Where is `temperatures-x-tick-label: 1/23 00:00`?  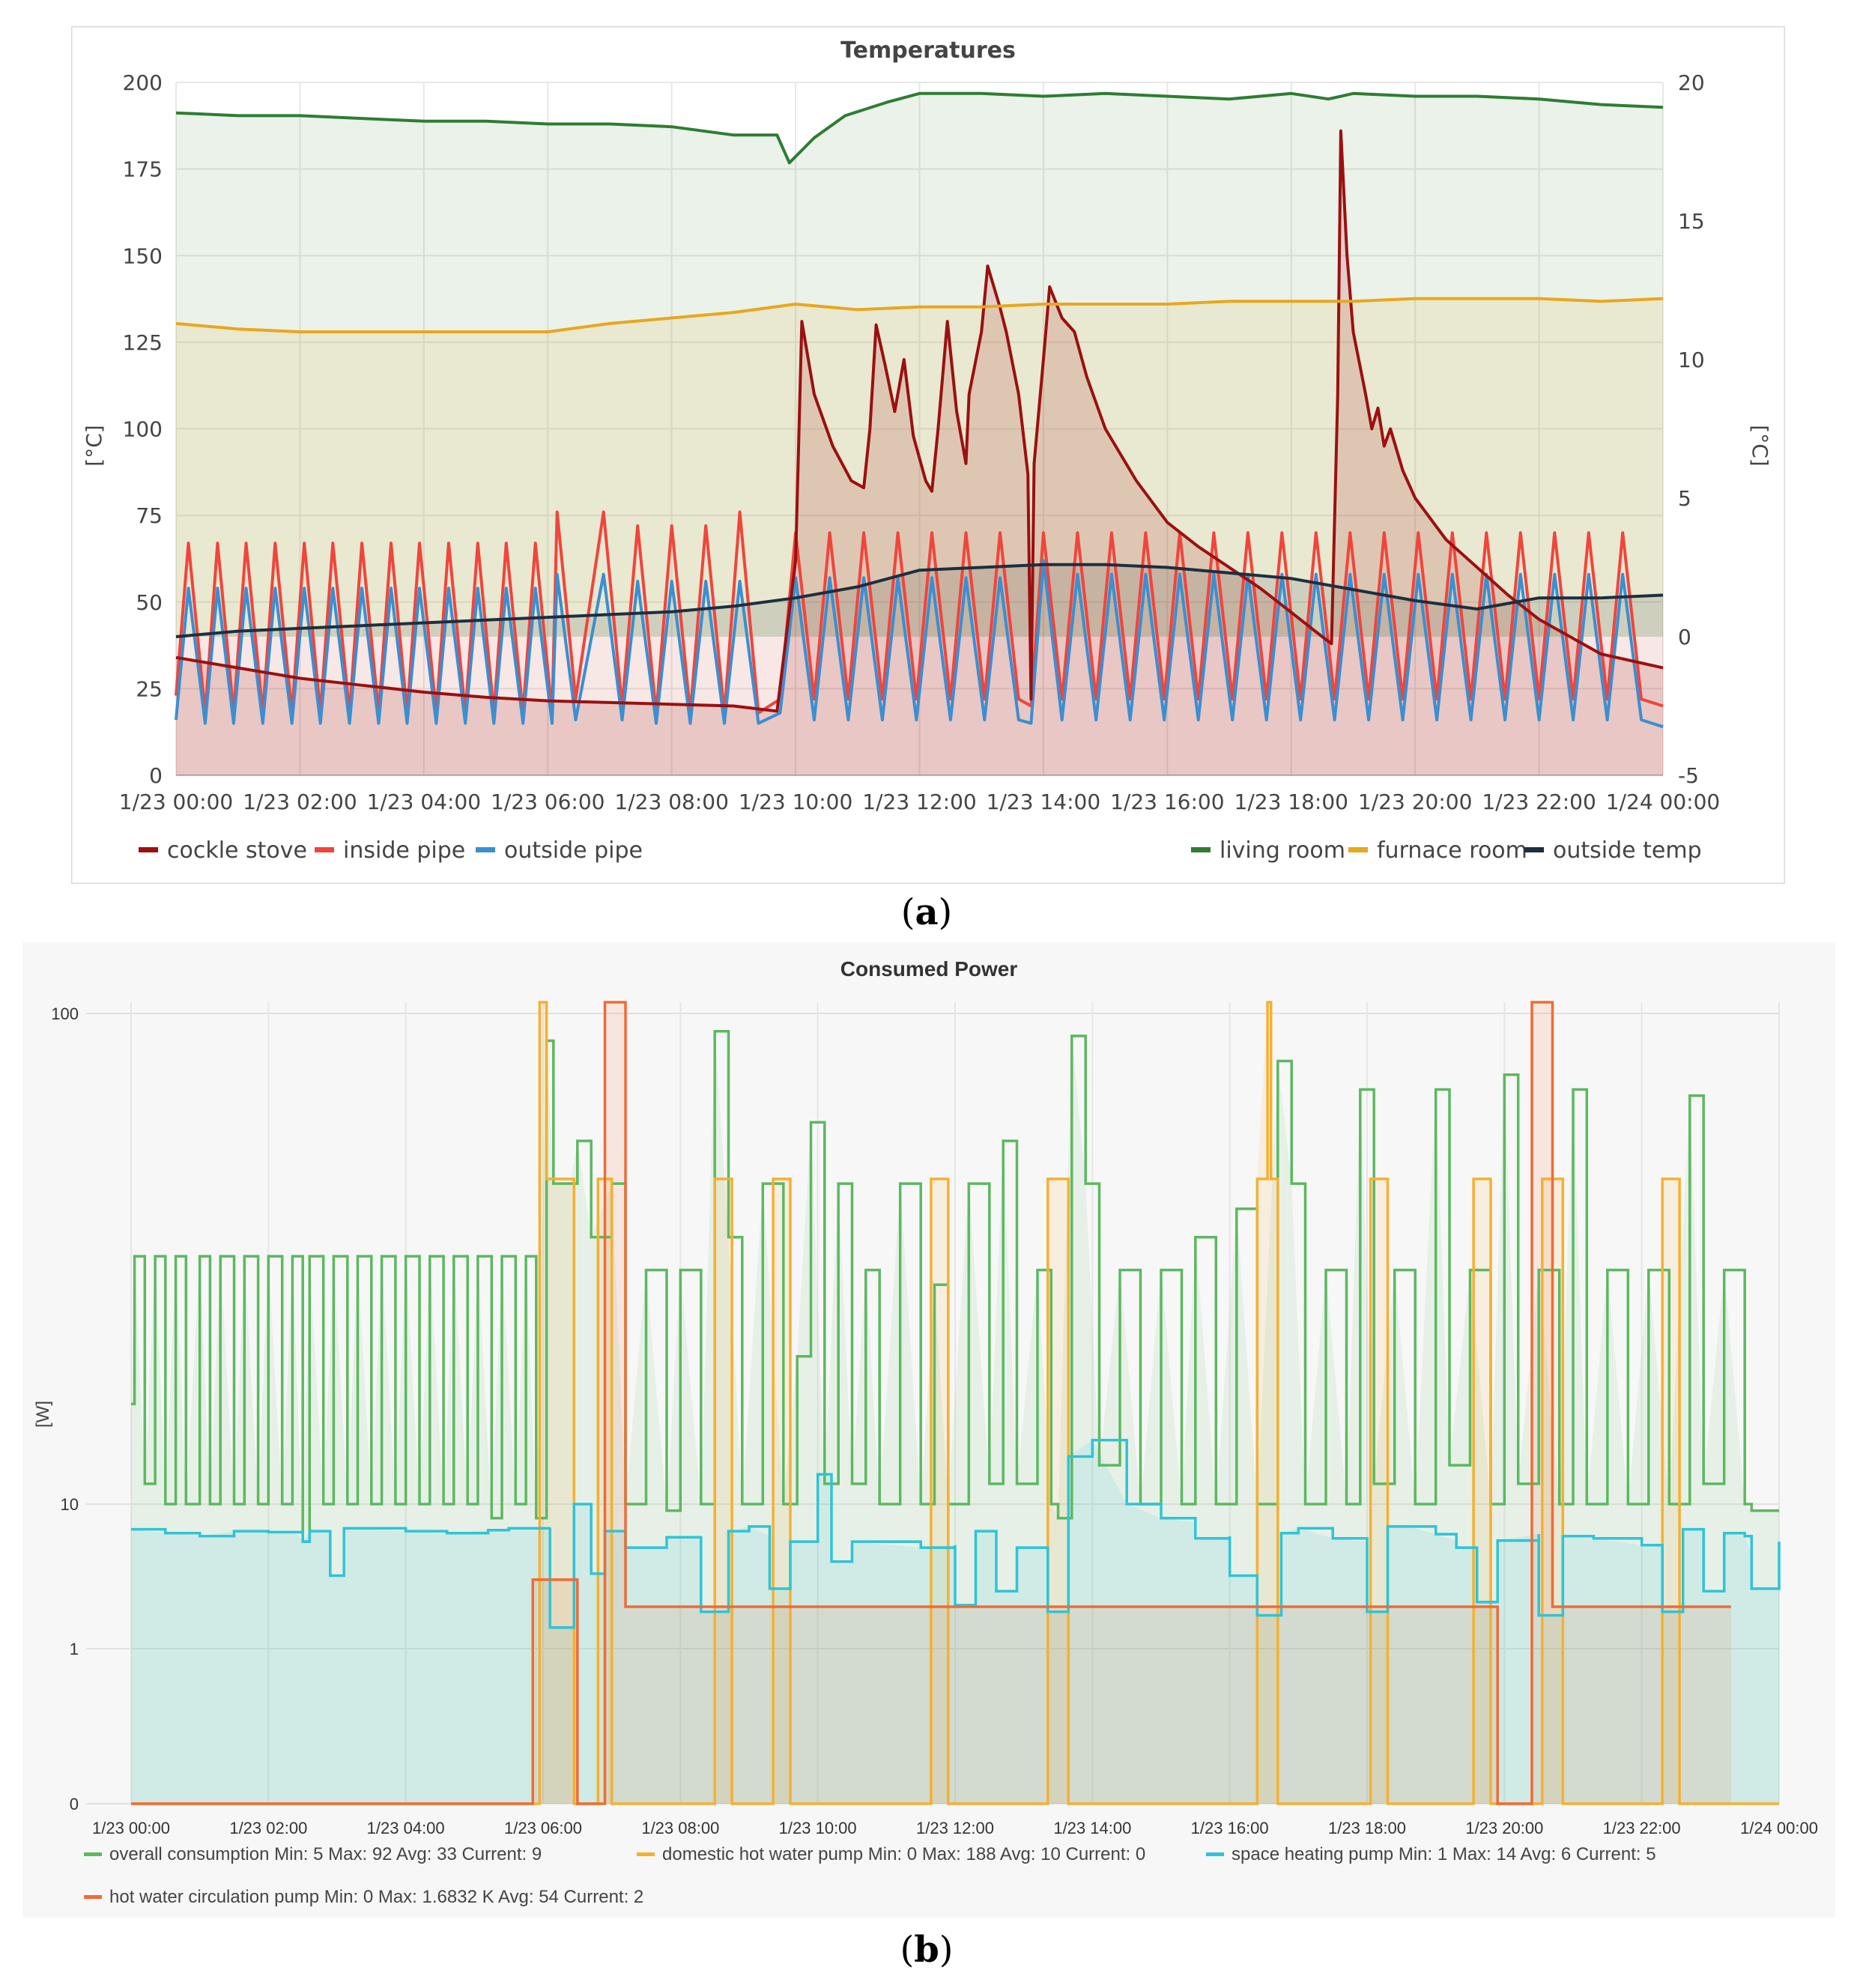 temperatures-x-tick-label: 1/23 00:00 is located at coordinates (176, 802).